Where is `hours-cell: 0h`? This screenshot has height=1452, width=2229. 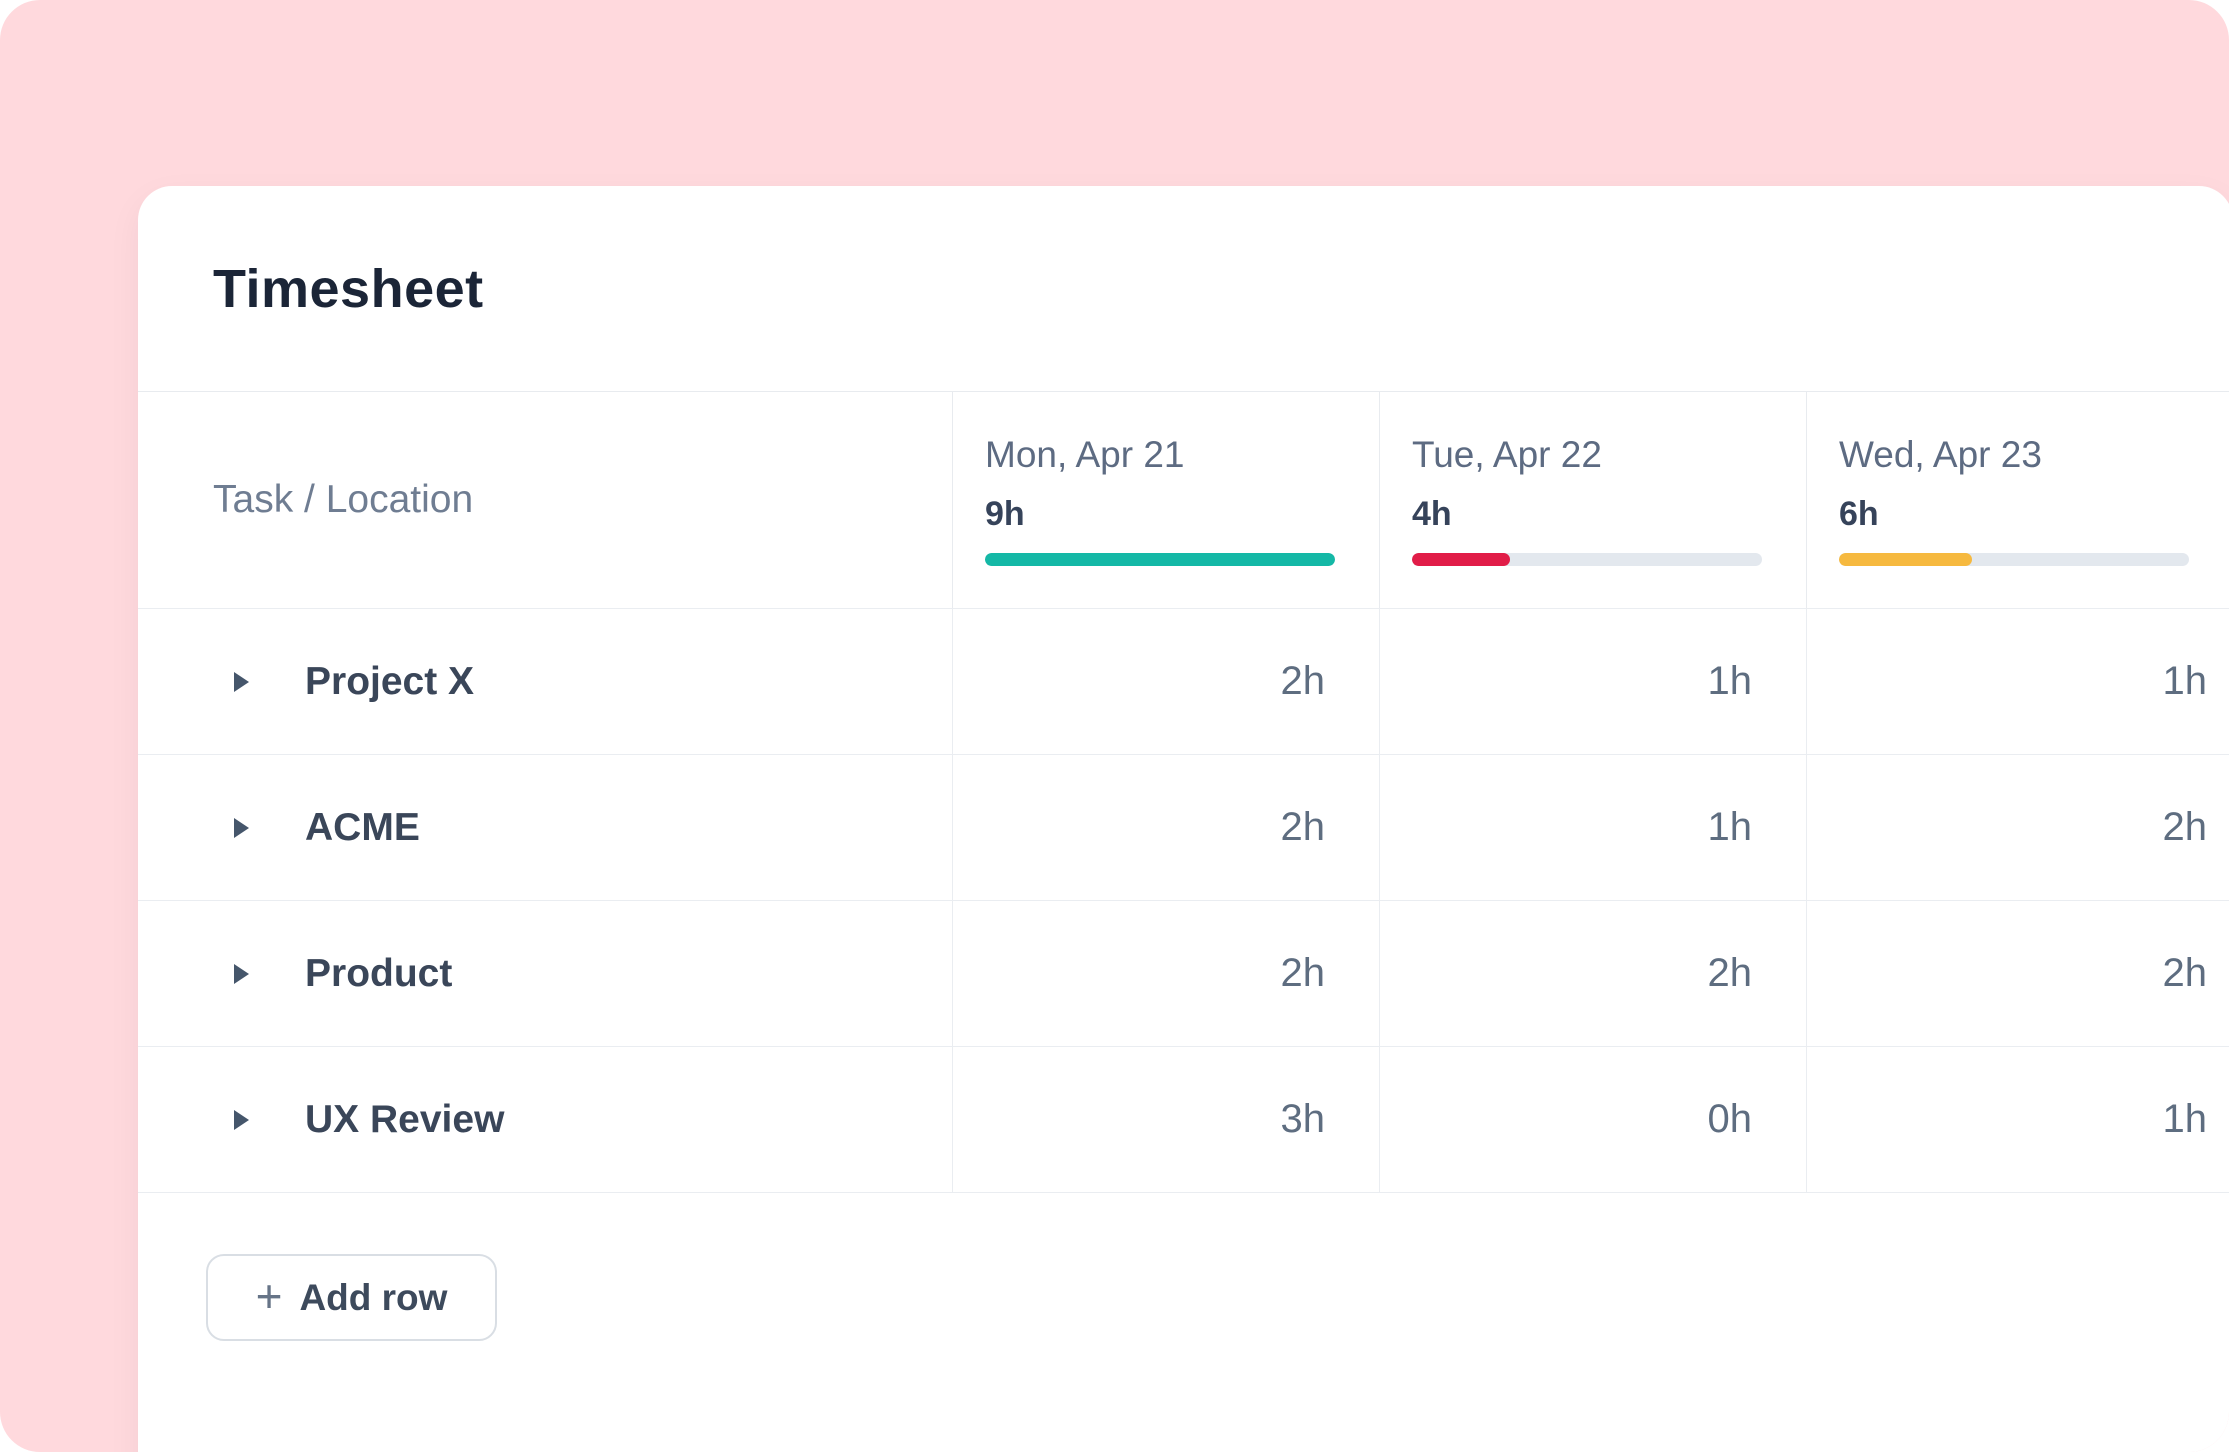 hours-cell: 0h is located at coordinates (1592, 1119).